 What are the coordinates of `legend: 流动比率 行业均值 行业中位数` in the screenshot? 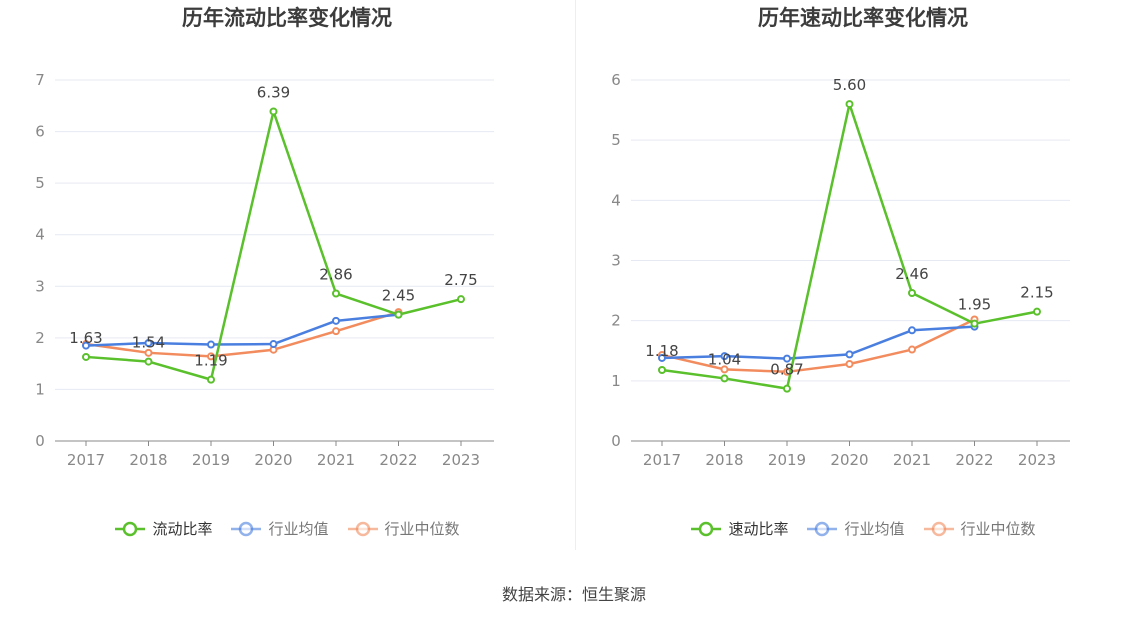 It's located at (287, 528).